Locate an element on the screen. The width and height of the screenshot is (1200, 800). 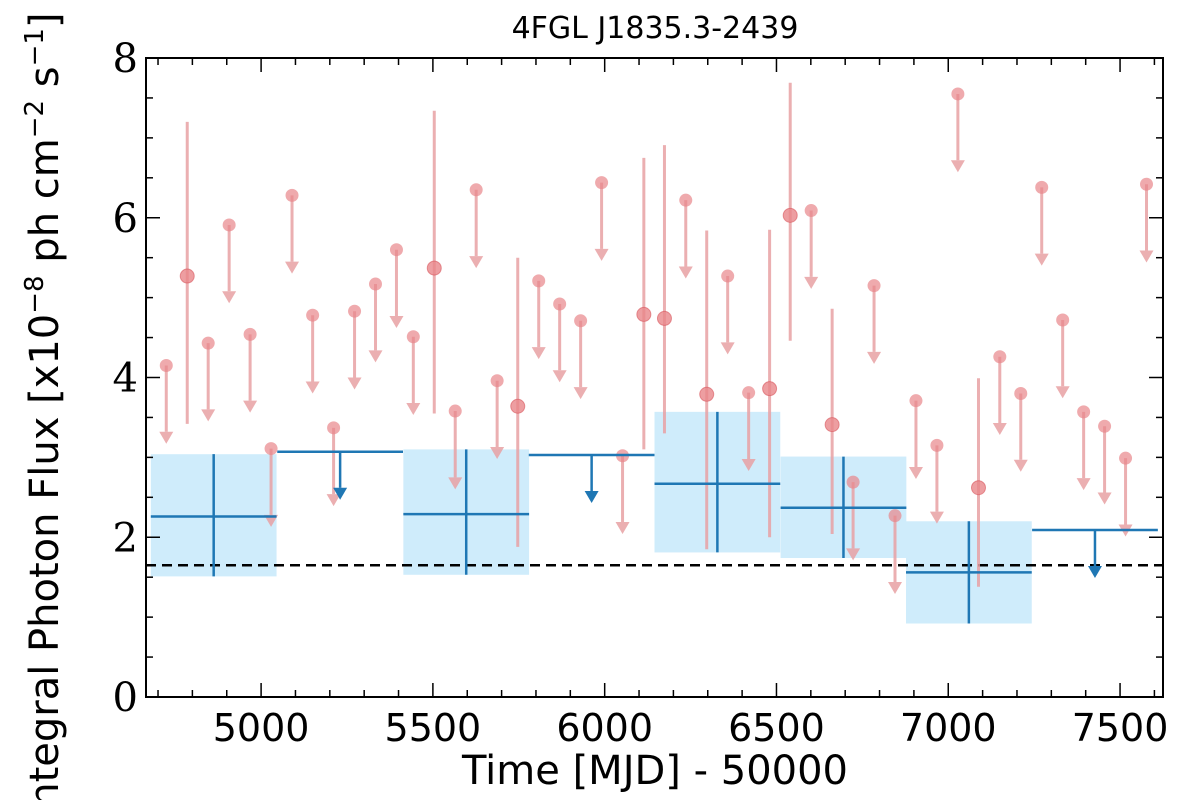
coarse-upper-limit-arrow-head is located at coordinates (340, 493).